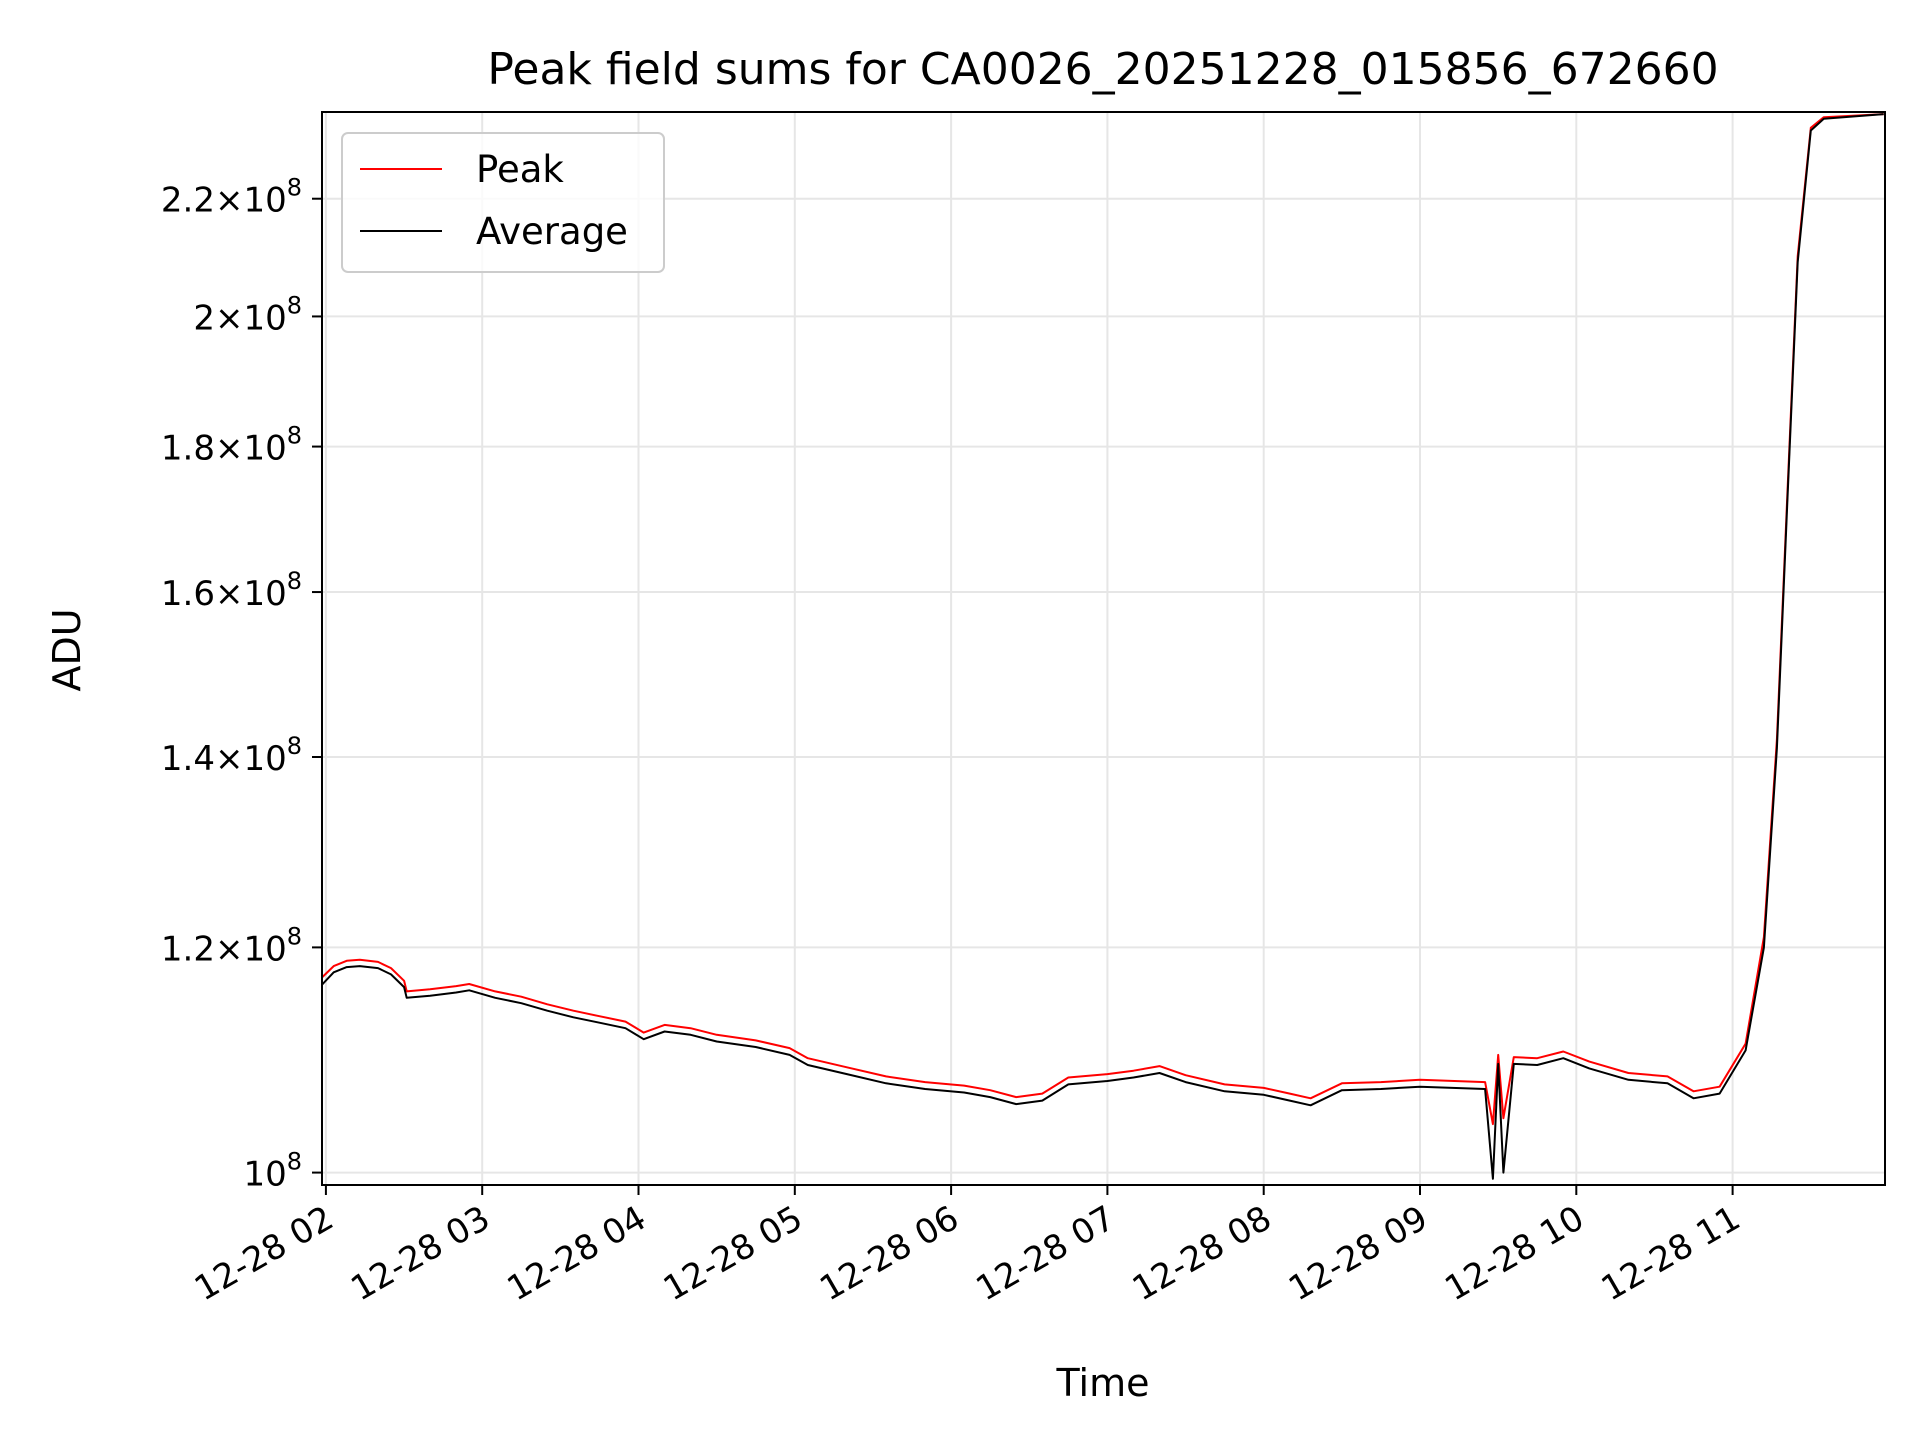  I want to click on y-tick-label: 108, so click(272, 1171).